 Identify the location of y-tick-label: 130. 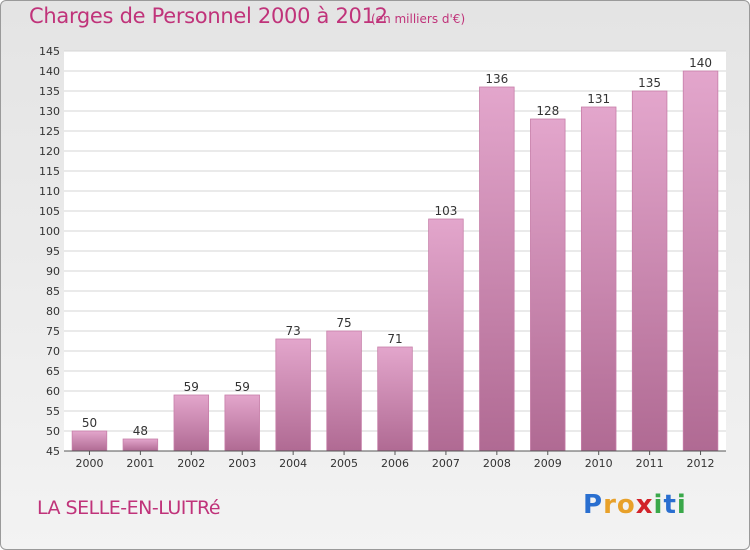
(49, 111).